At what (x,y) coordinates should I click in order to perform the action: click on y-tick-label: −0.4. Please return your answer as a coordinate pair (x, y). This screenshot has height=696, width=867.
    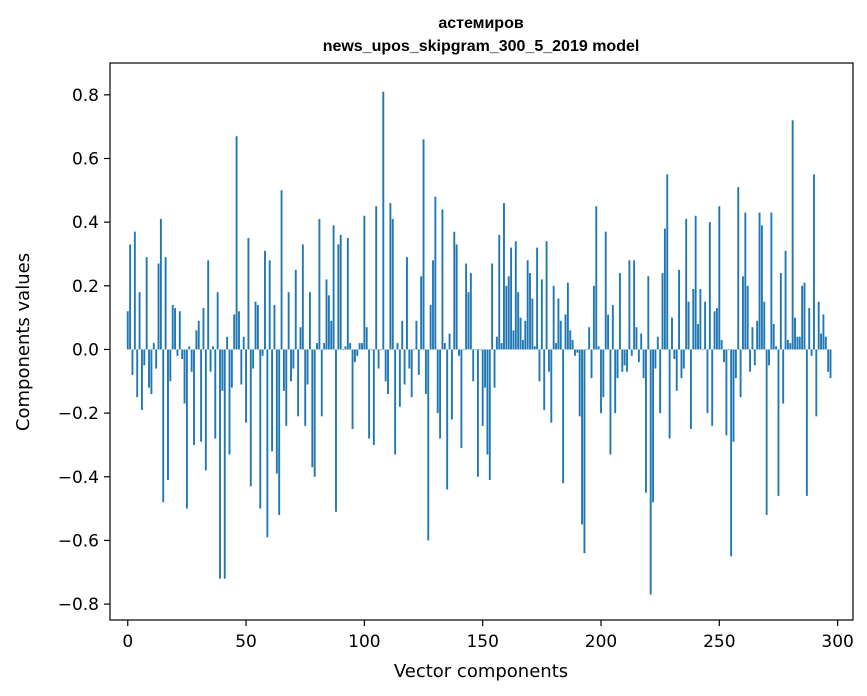
    Looking at the image, I should click on (78, 478).